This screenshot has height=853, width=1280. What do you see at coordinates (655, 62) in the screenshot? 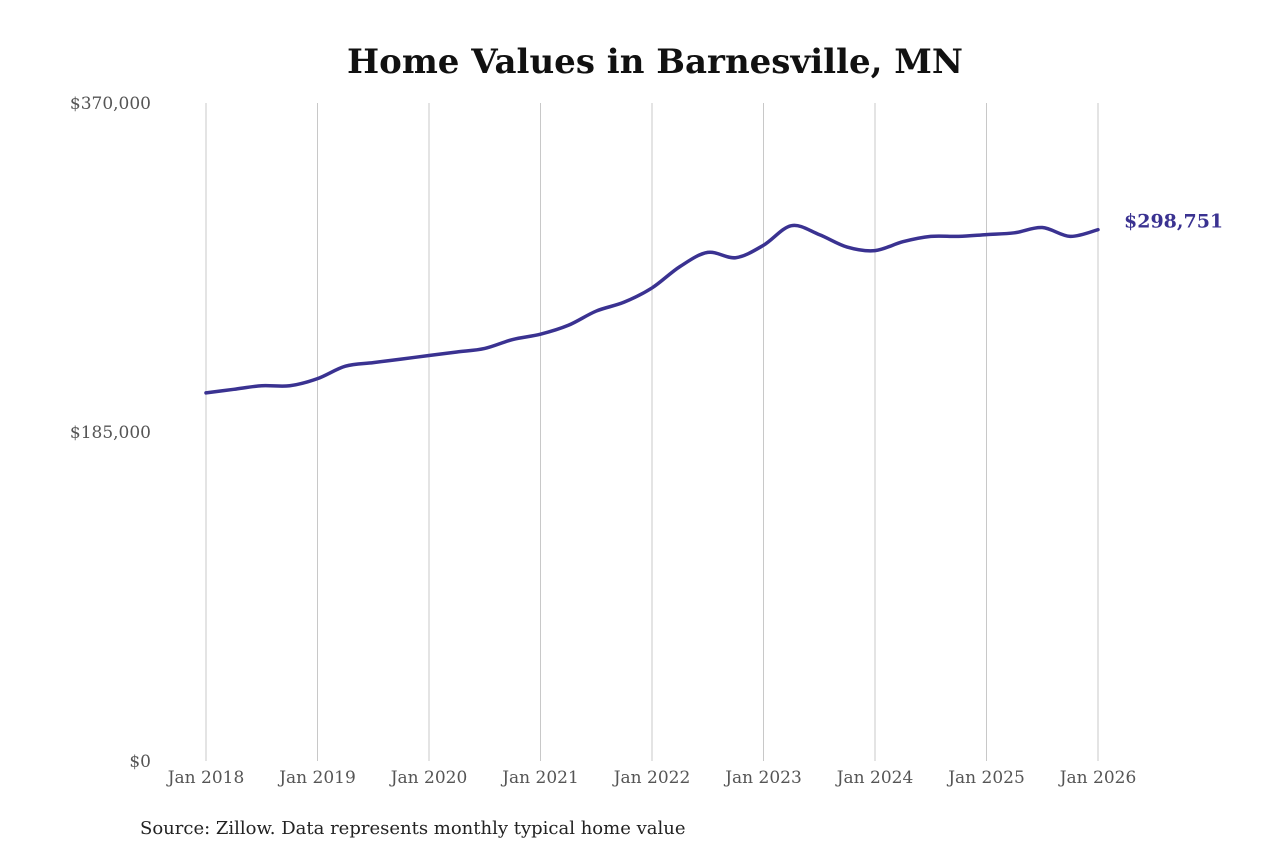
I see `chart-title: Home Values in Barnesville, MN` at bounding box center [655, 62].